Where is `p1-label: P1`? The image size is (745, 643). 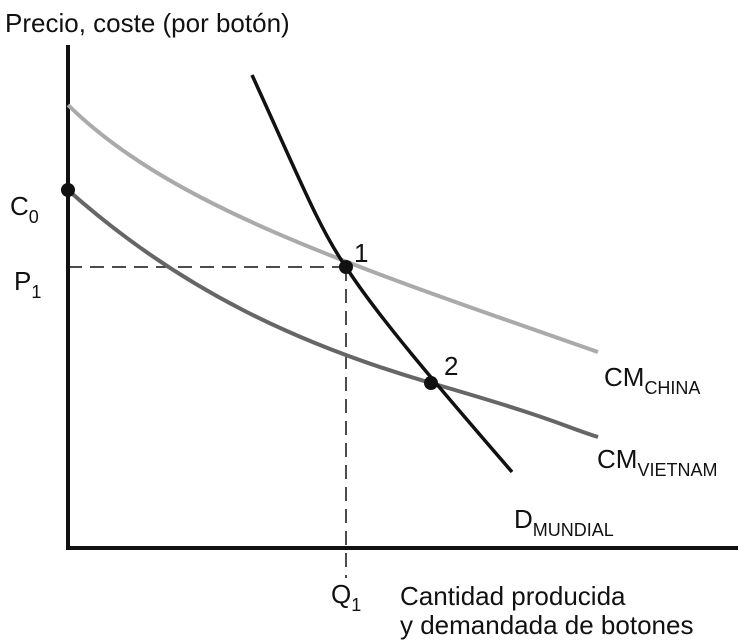 p1-label: P1 is located at coordinates (27, 284).